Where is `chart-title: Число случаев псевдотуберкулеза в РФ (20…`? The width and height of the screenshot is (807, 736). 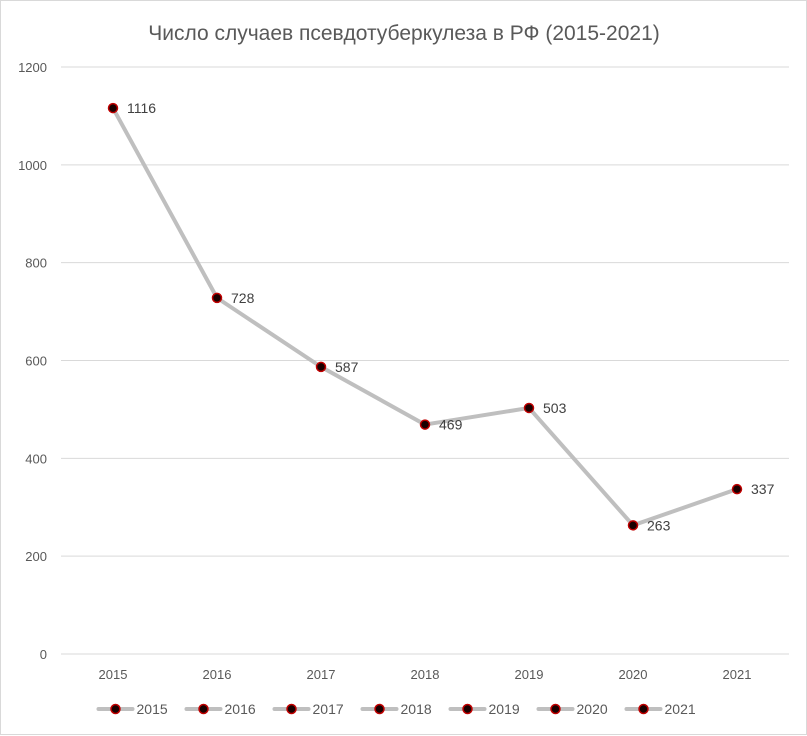
chart-title: Число случаев псевдотуберкулеза в РФ (20… is located at coordinates (404, 33).